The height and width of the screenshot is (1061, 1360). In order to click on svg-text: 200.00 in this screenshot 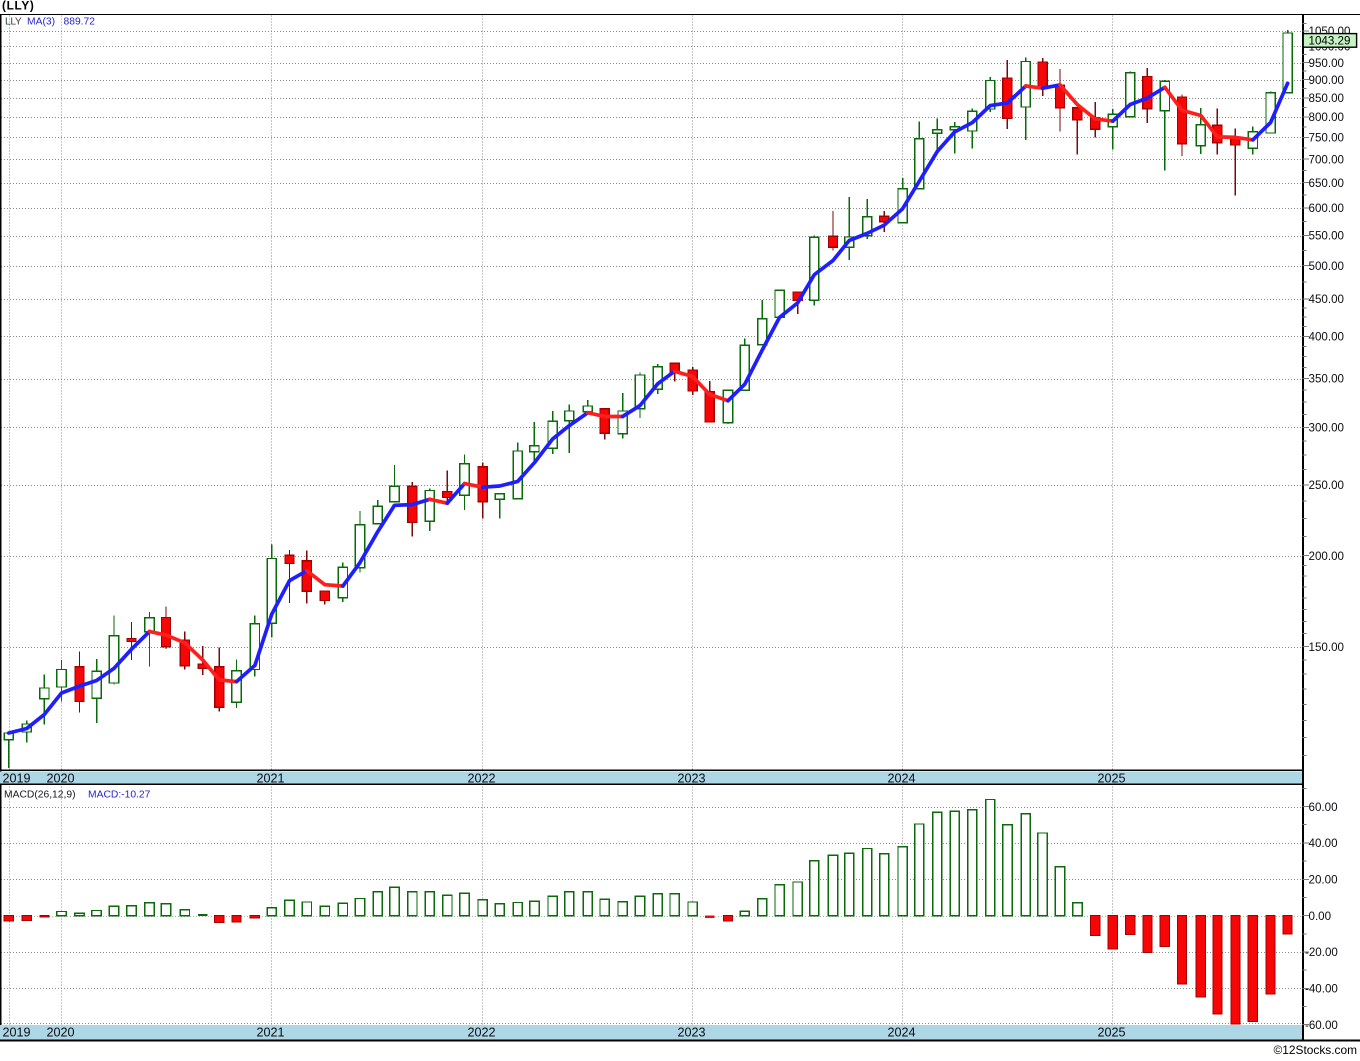, I will do `click(1326, 556)`.